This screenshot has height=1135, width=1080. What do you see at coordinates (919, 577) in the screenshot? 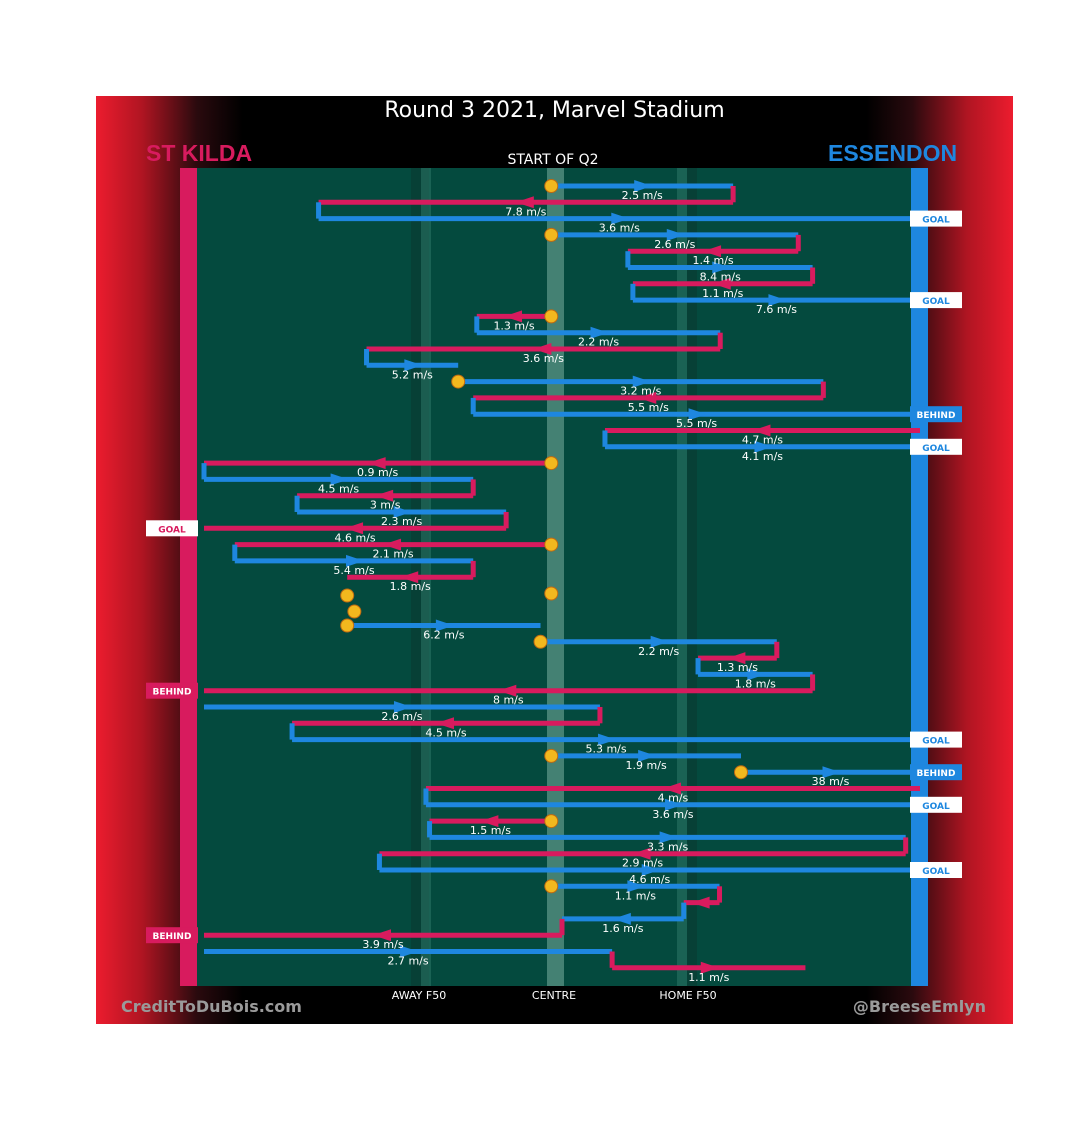
I see `essendon-goal-line` at bounding box center [919, 577].